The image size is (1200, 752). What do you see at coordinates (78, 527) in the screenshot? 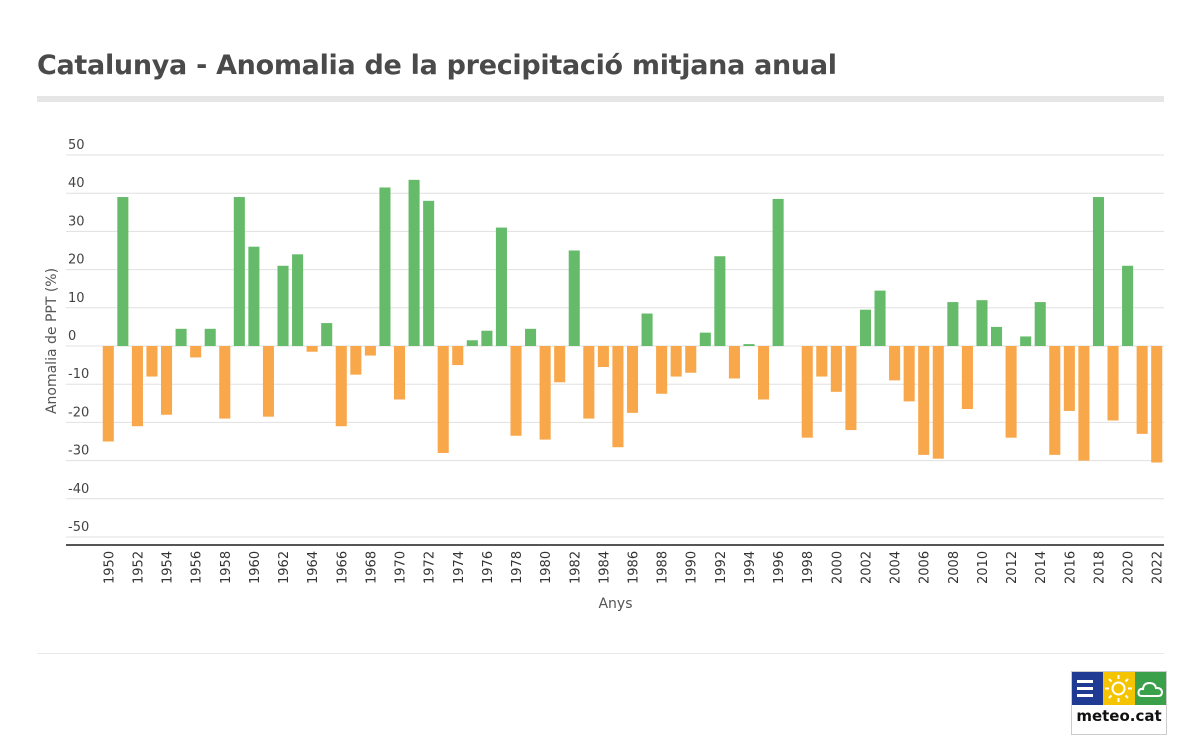
I see `y-tick-label: -50` at bounding box center [78, 527].